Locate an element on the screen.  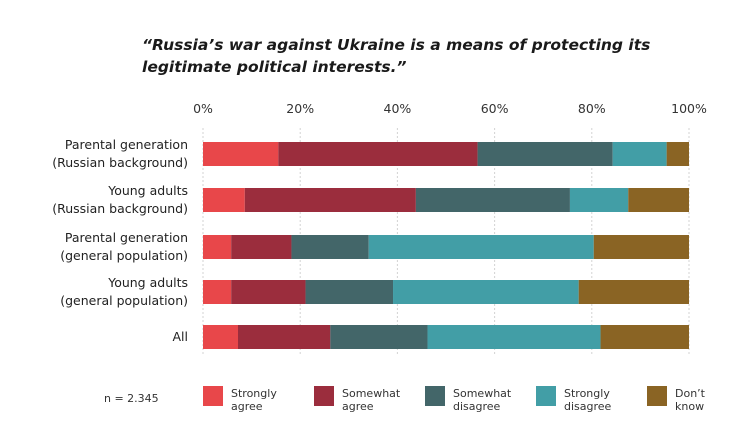
legend-label: Strongly disagree is located at coordinates (588, 400).